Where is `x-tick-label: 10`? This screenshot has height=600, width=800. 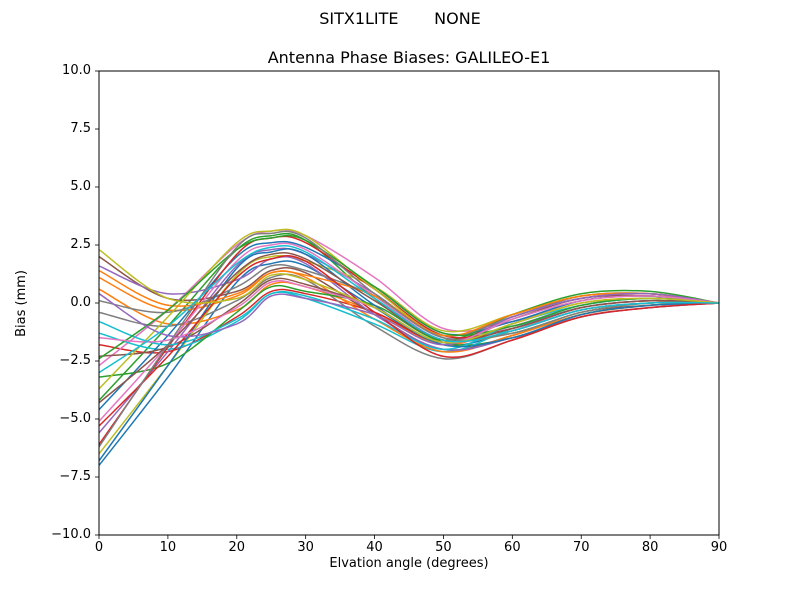
x-tick-label: 10 is located at coordinates (168, 547).